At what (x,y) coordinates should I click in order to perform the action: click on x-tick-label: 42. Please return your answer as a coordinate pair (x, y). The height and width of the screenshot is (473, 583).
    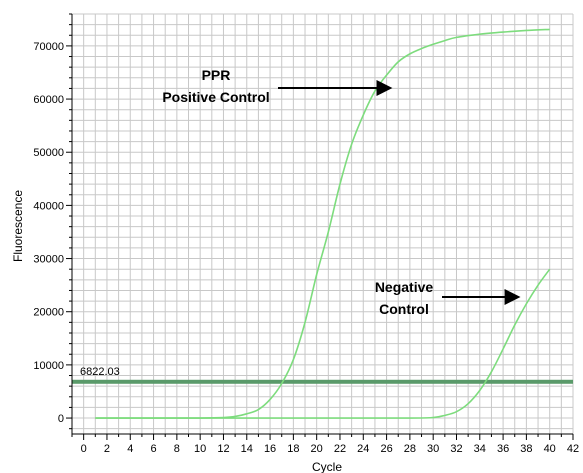
    Looking at the image, I should click on (573, 449).